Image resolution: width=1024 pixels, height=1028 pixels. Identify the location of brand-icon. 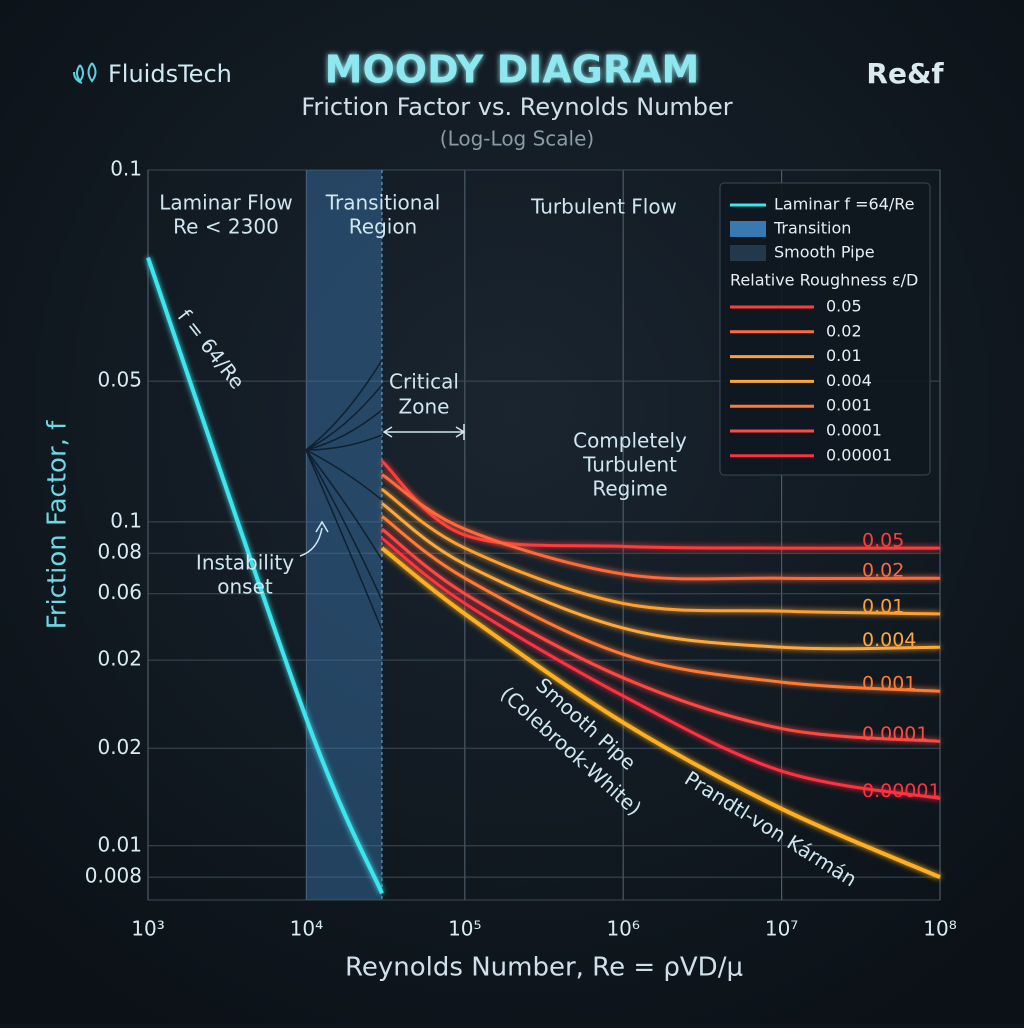
(85, 73).